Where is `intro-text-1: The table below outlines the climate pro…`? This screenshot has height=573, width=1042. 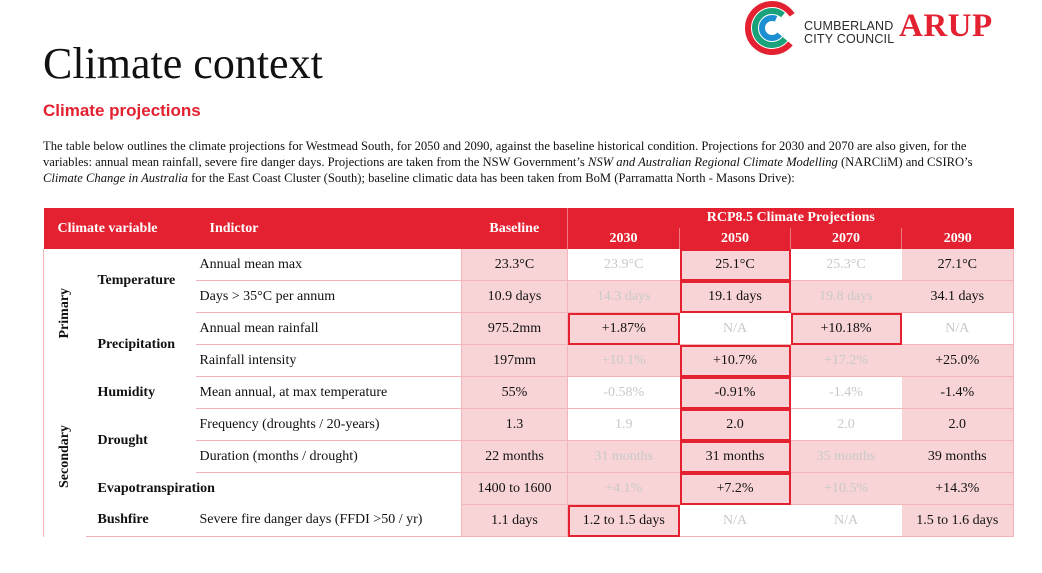 intro-text-1: The table below outlines the climate pro… is located at coordinates (505, 154).